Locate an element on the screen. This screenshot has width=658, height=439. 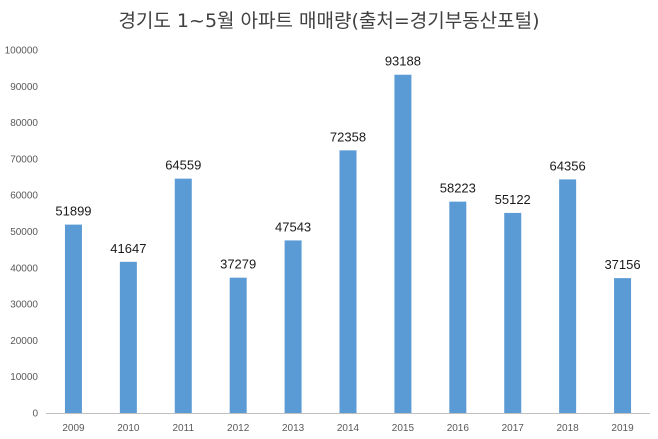
data-label: 37156 is located at coordinates (622, 264).